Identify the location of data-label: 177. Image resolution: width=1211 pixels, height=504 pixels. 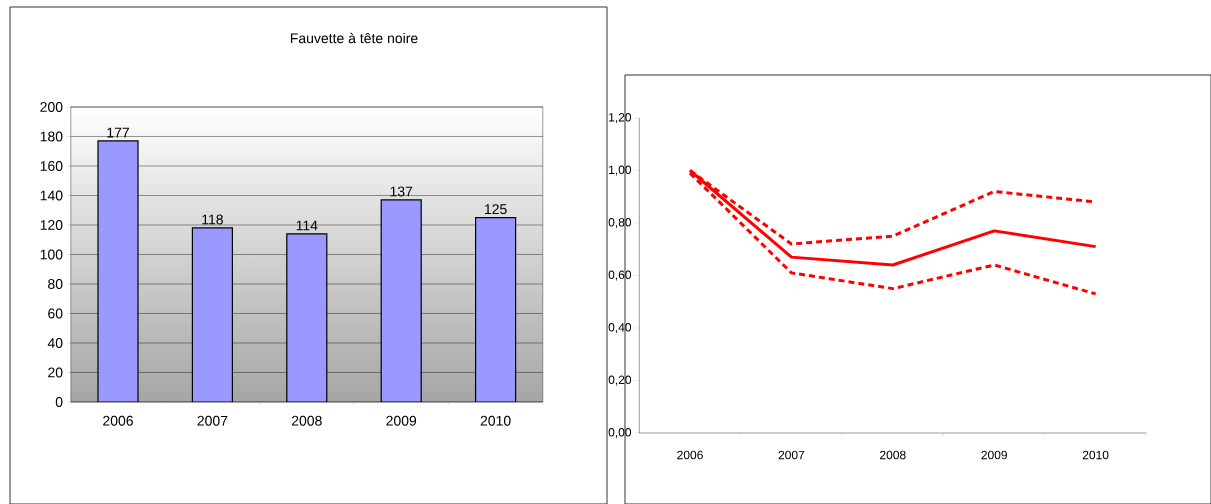
(118, 132).